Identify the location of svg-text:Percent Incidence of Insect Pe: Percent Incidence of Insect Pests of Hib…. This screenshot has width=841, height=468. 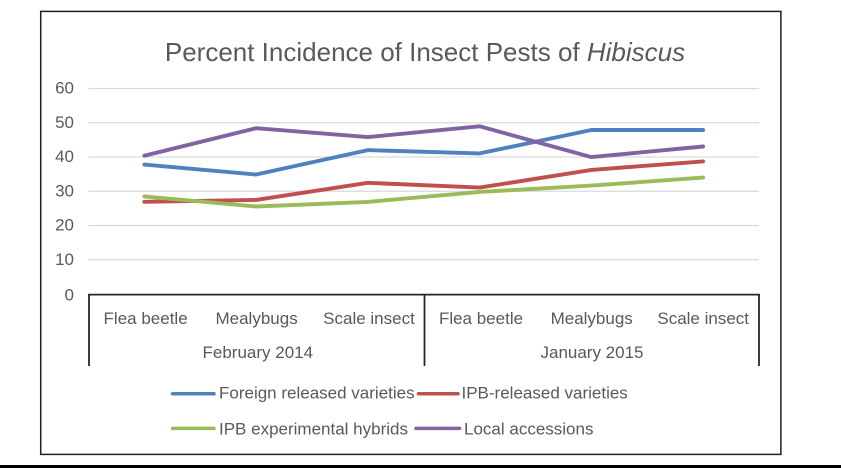
(425, 52).